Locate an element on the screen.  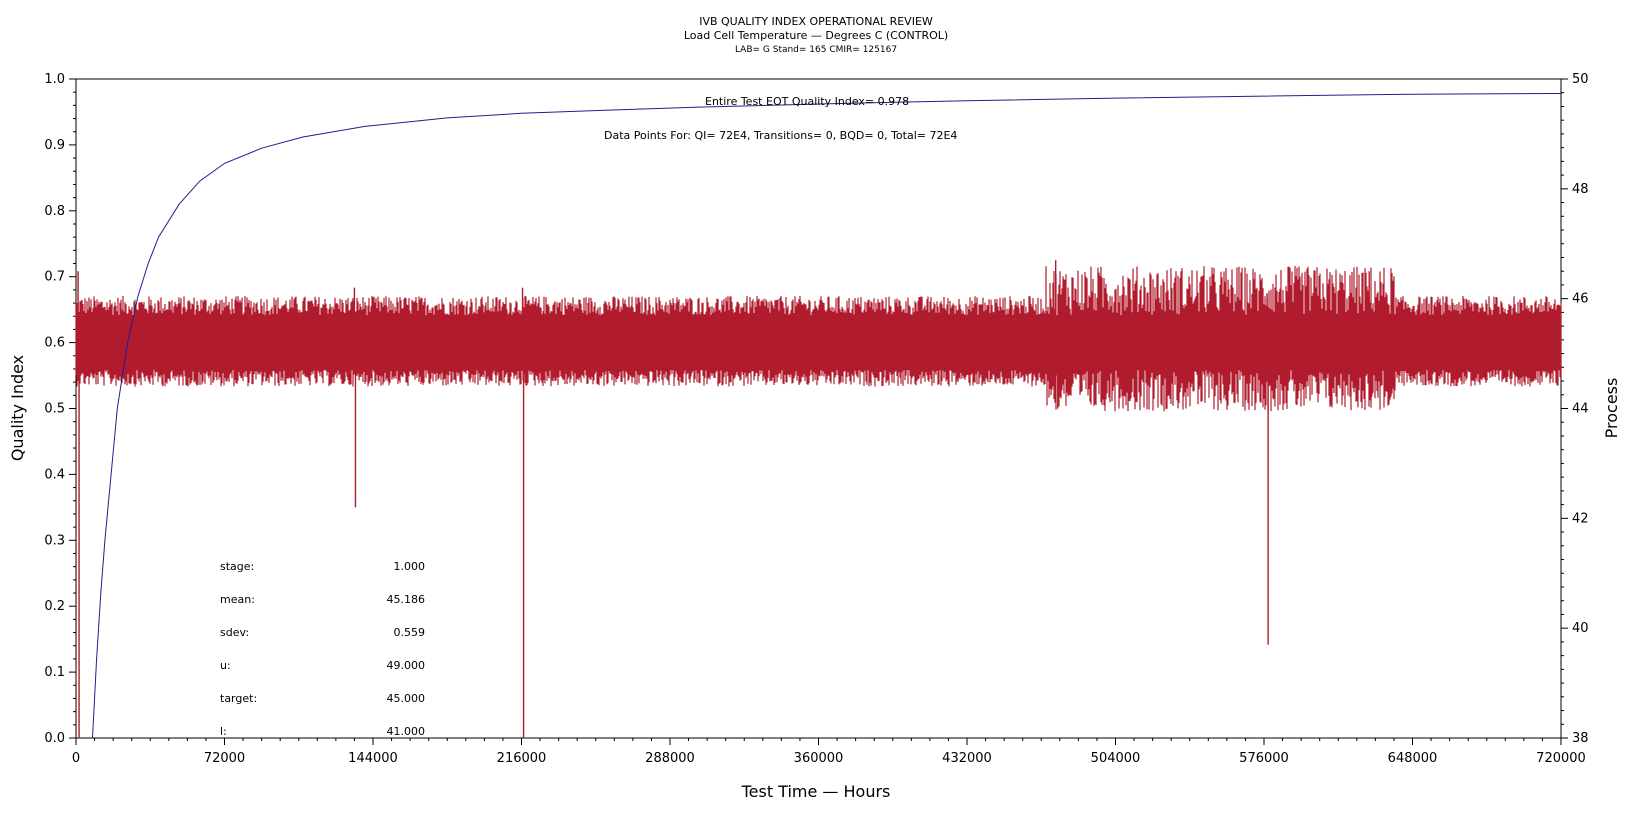
y-right-tick-label: 40 is located at coordinates (1580, 628).